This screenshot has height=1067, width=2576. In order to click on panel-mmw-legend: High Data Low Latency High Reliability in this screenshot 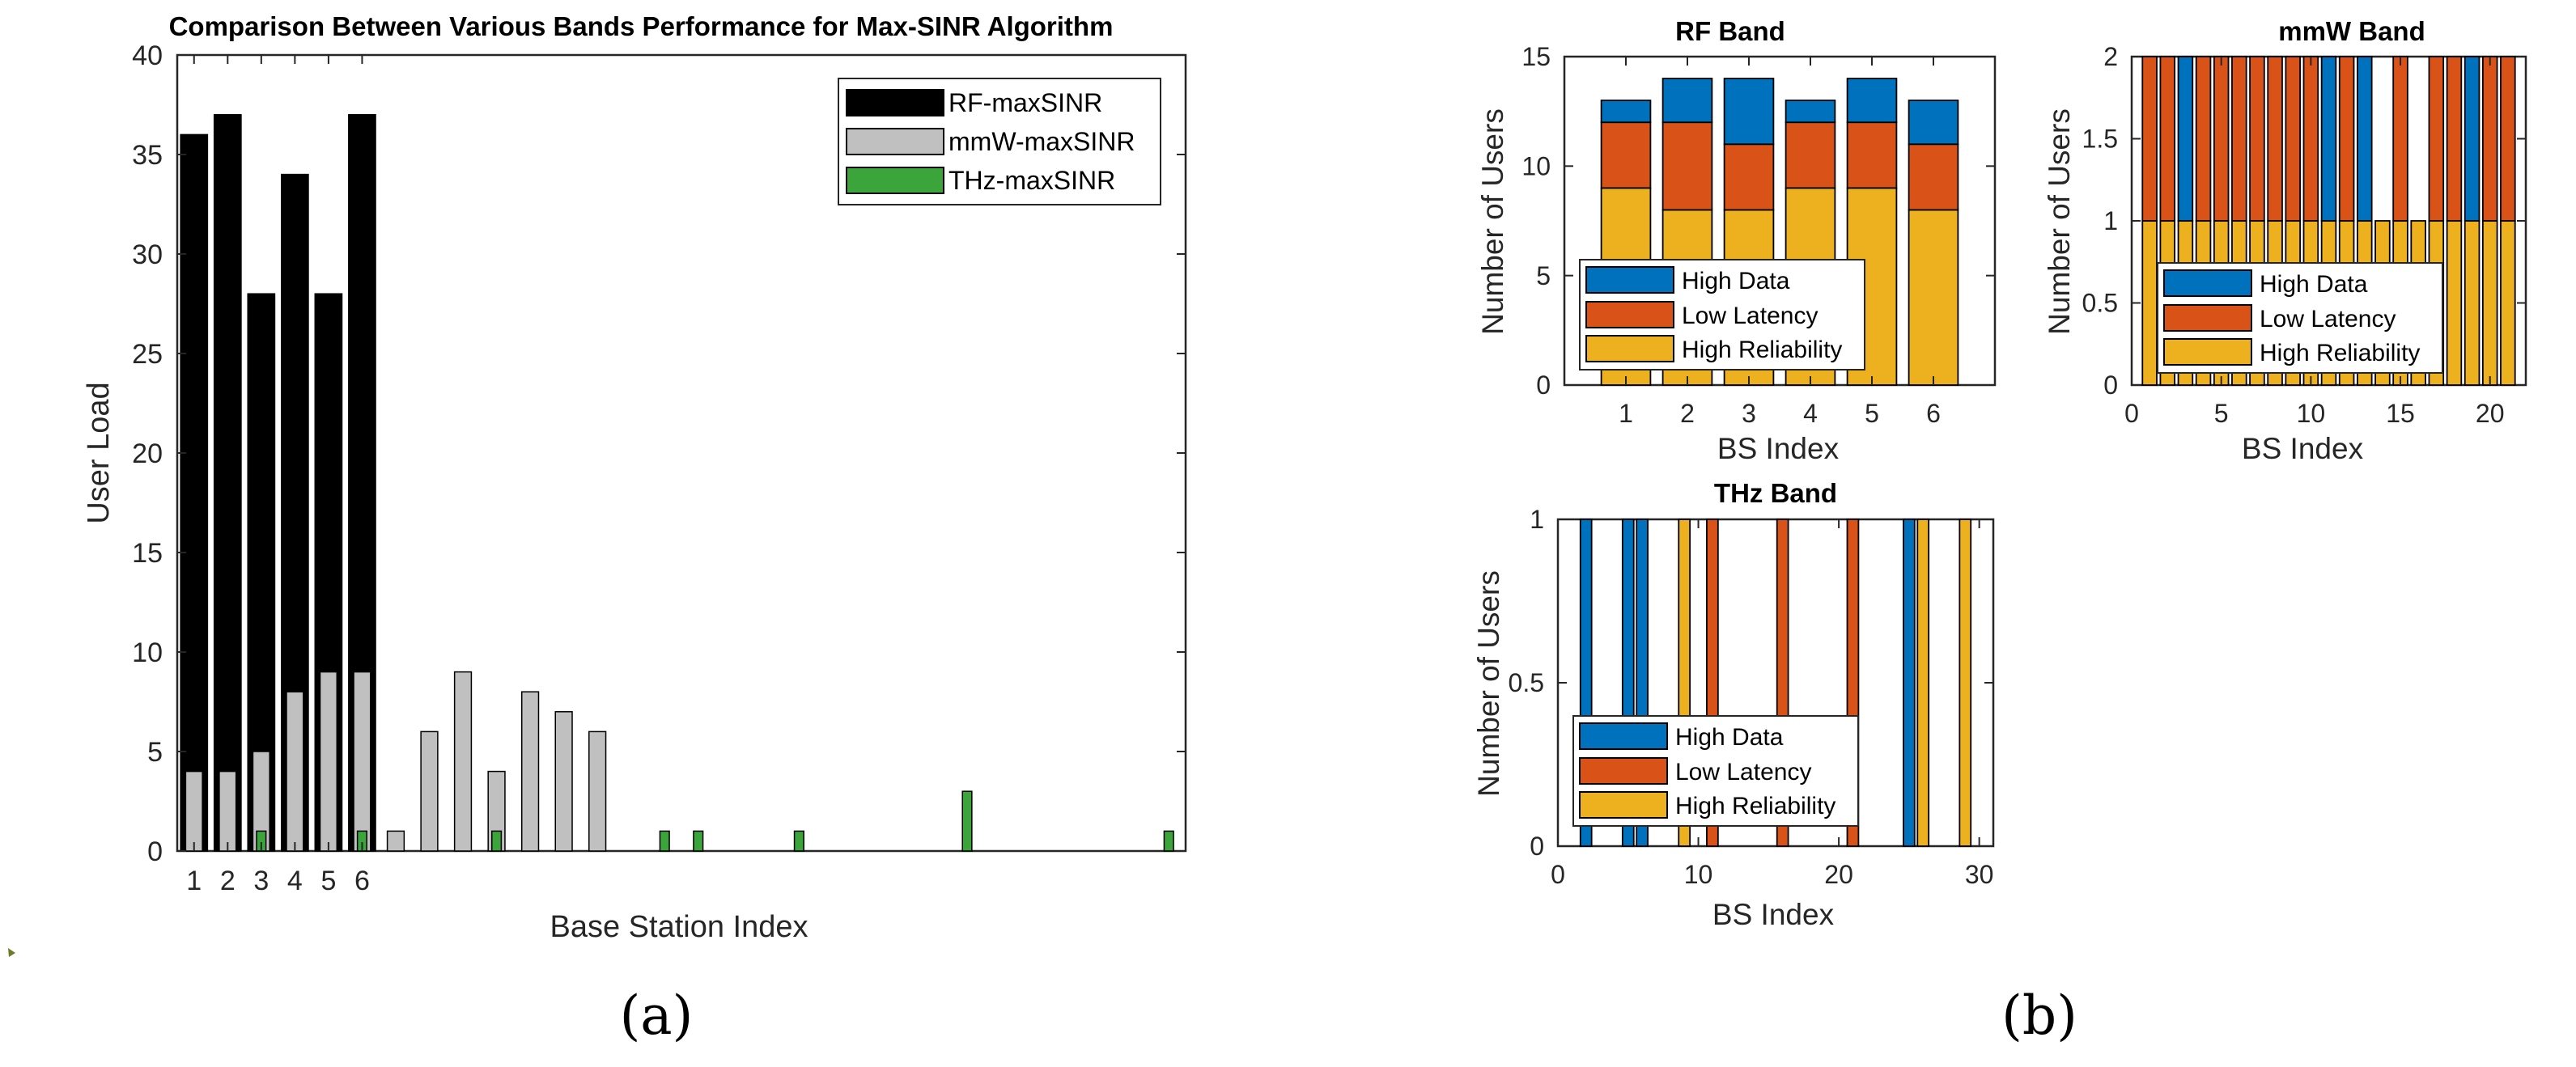, I will do `click(2300, 318)`.